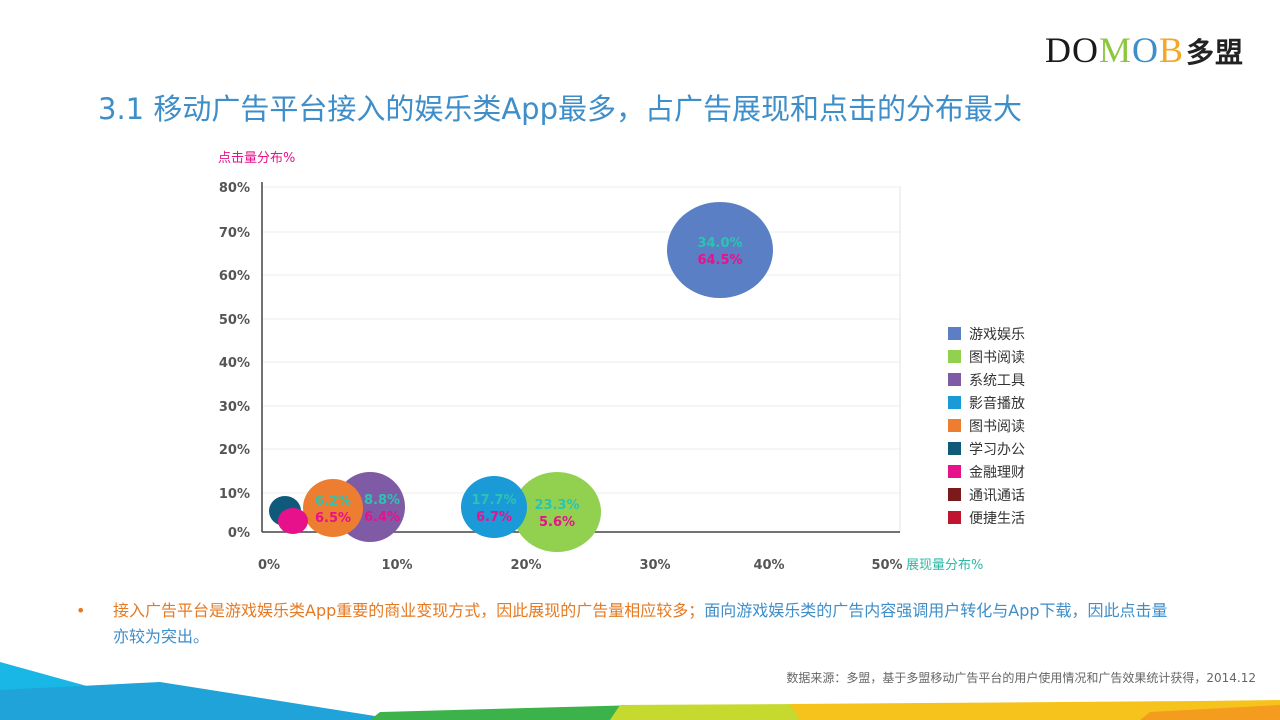 The width and height of the screenshot is (1280, 720). I want to click on legend-item: 金融理财, so click(986, 471).